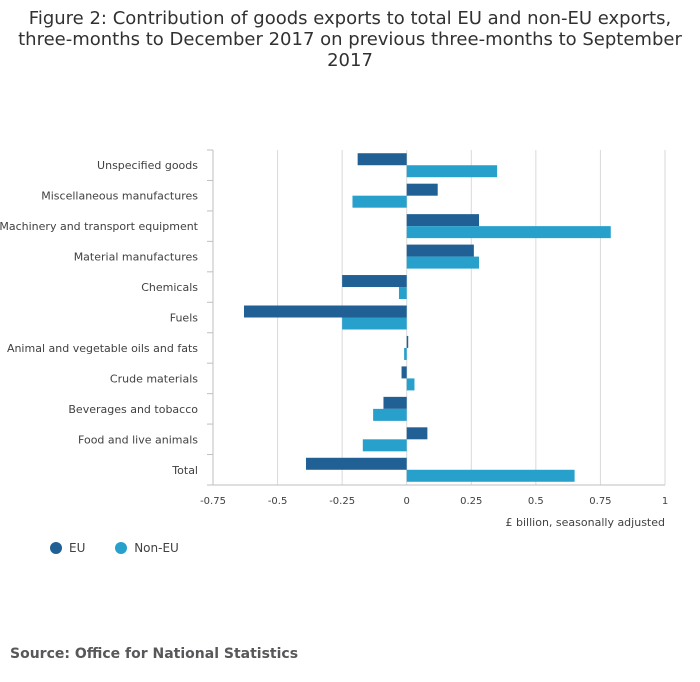  I want to click on category-label: Unspecified goods, so click(147, 165).